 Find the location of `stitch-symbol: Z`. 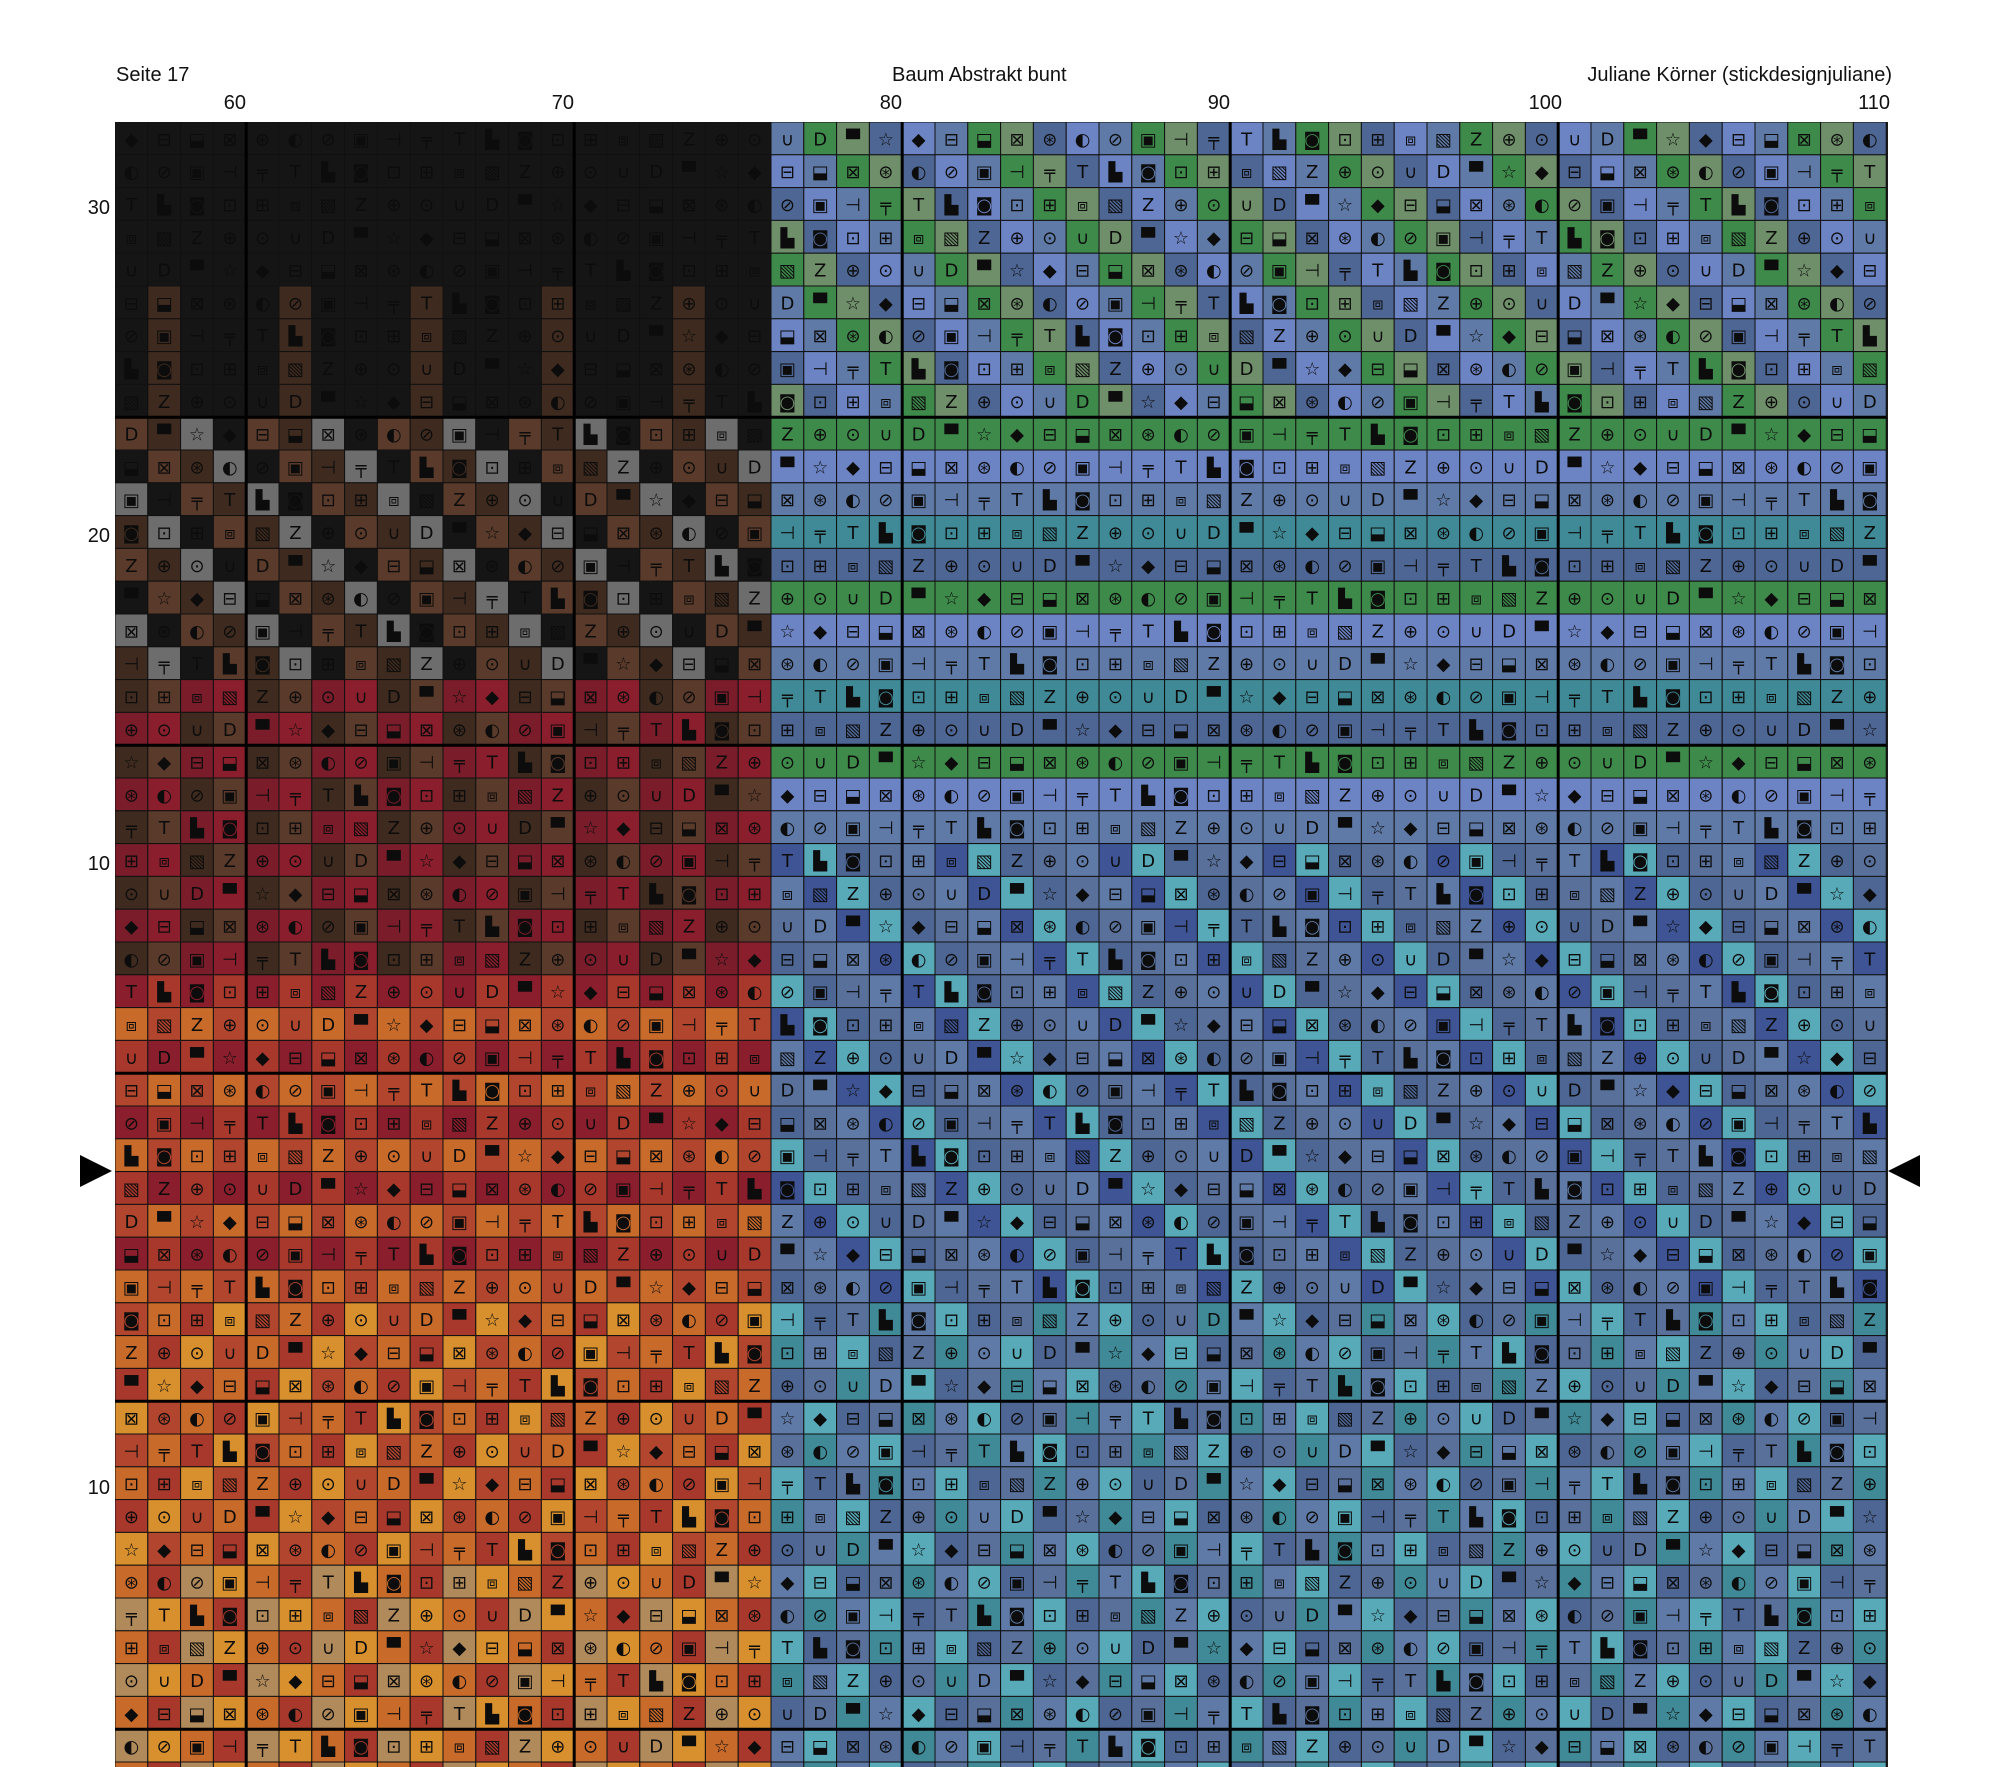

stitch-symbol: Z is located at coordinates (262, 697).